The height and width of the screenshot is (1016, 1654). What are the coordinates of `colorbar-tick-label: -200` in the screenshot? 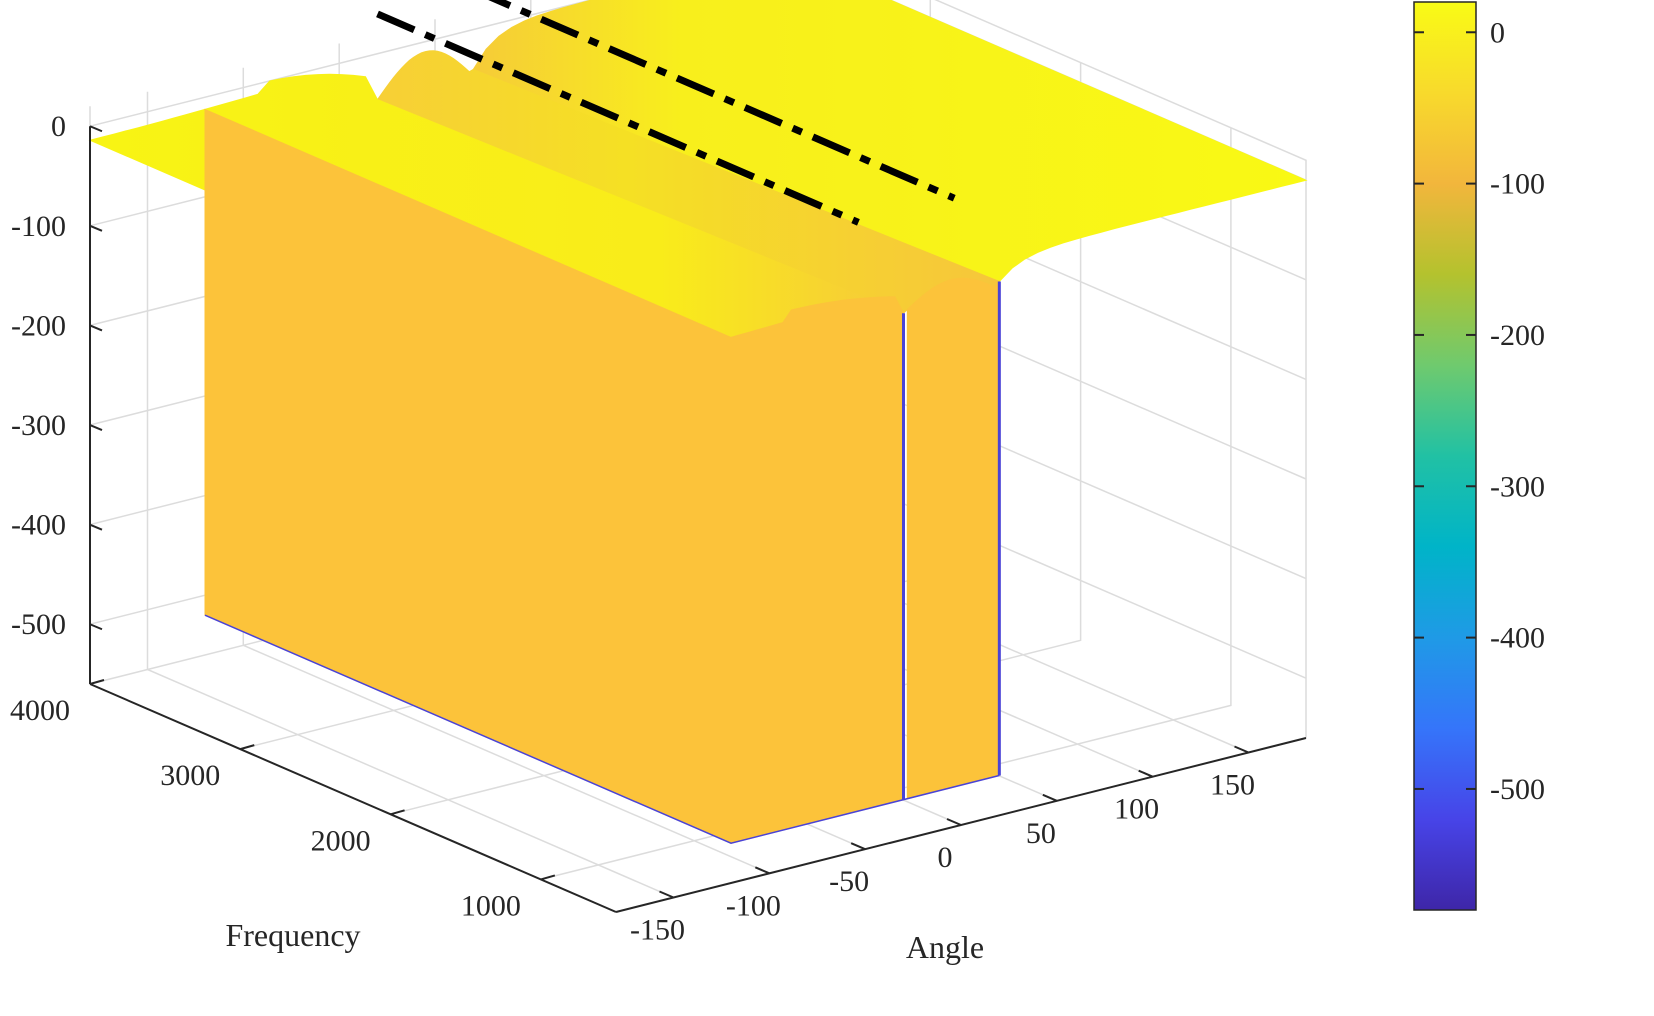 It's located at (1517, 335).